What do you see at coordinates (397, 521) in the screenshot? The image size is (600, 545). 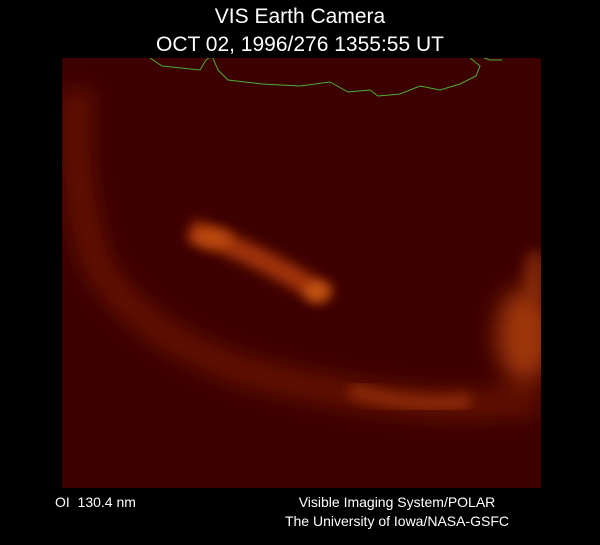 I see `credit-line: The University of Iowa/NASA-GSFC` at bounding box center [397, 521].